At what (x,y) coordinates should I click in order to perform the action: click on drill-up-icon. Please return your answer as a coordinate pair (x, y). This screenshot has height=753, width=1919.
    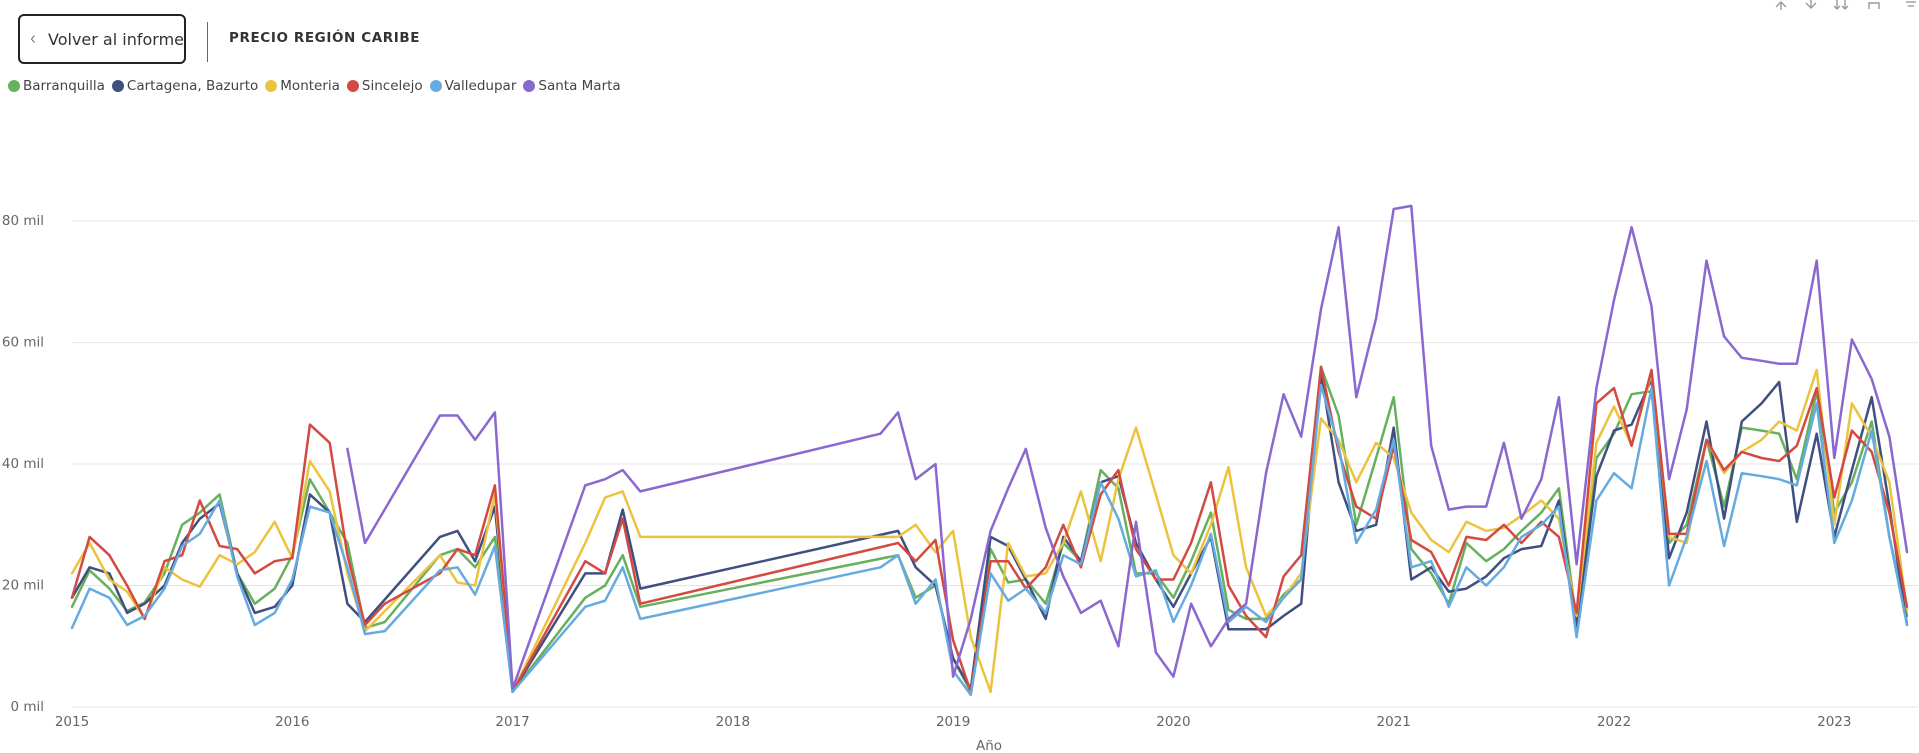
    Looking at the image, I should click on (1781, 5).